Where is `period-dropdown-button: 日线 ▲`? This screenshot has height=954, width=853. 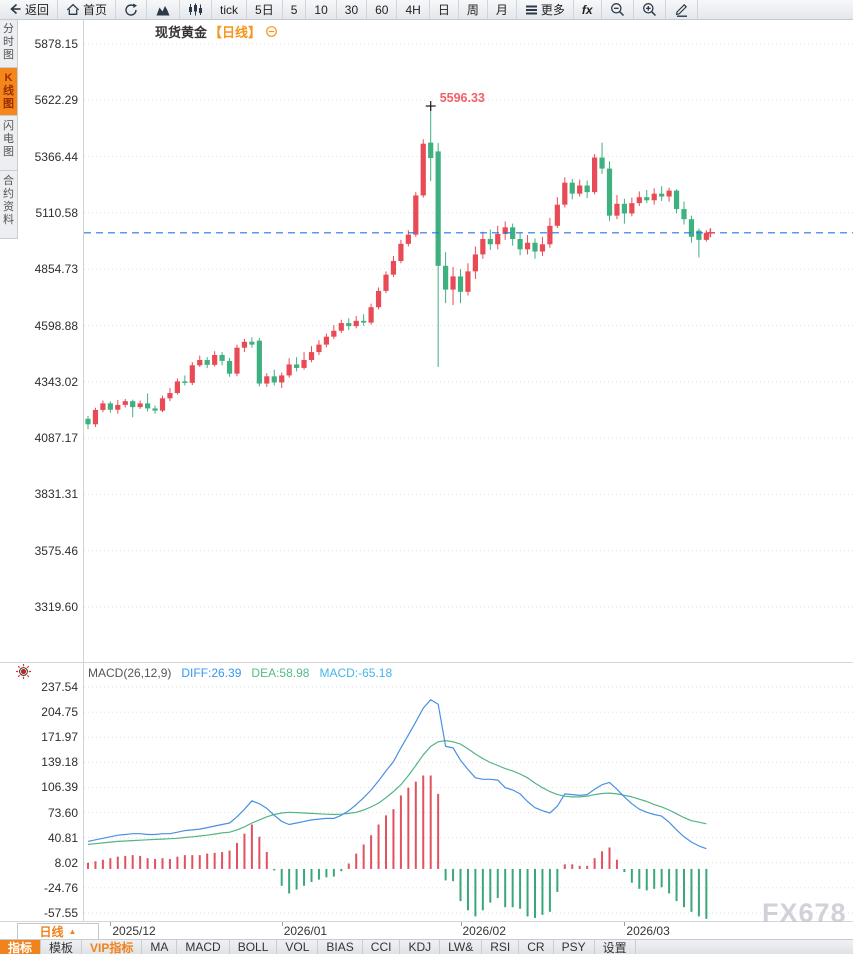
period-dropdown-button: 日线 ▲ is located at coordinates (58, 931).